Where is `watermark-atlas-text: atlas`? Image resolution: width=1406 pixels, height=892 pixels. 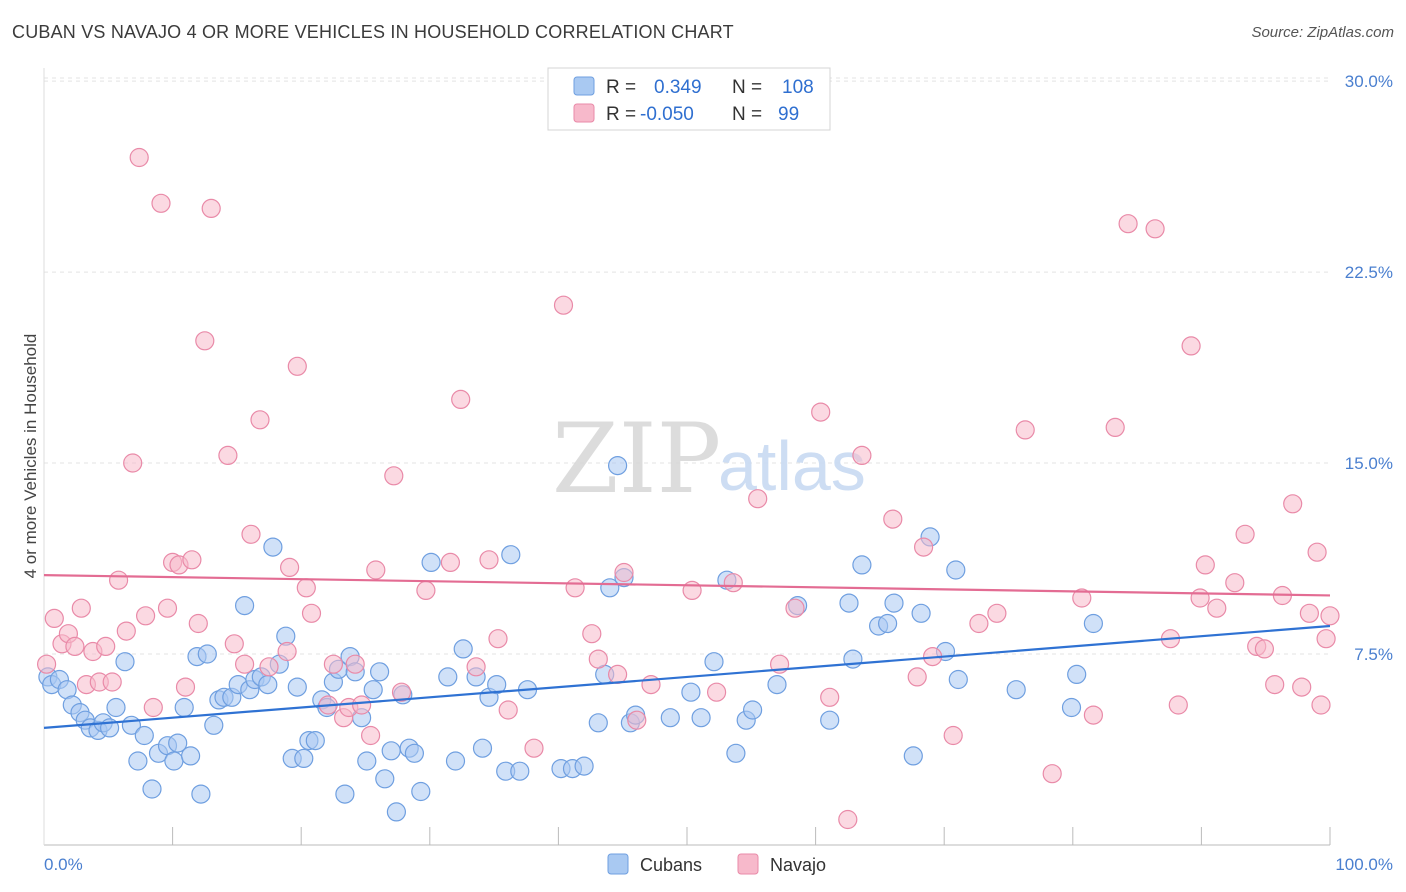 watermark-atlas-text: atlas is located at coordinates (792, 466).